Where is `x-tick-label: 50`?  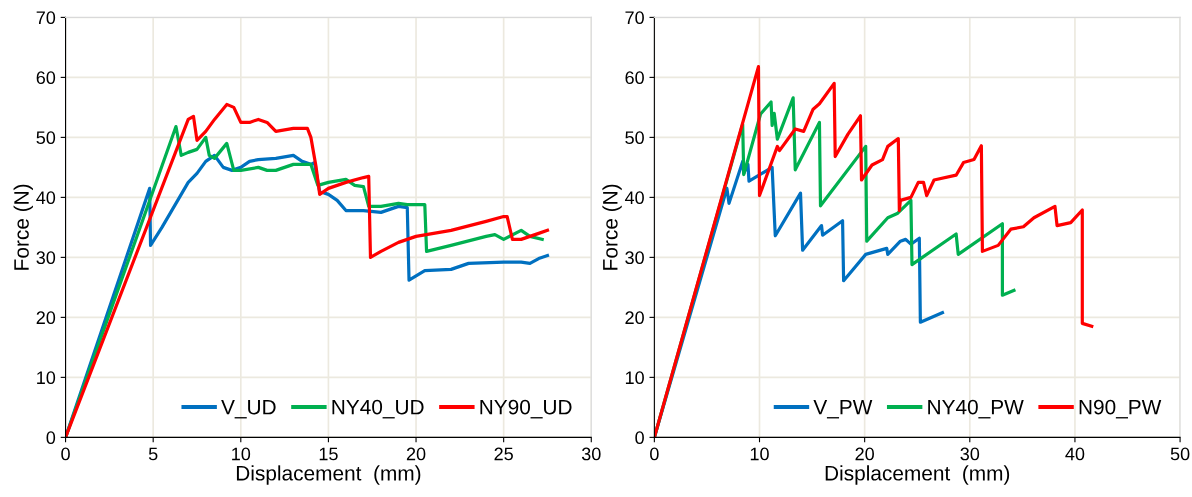 x-tick-label: 50 is located at coordinates (1180, 454).